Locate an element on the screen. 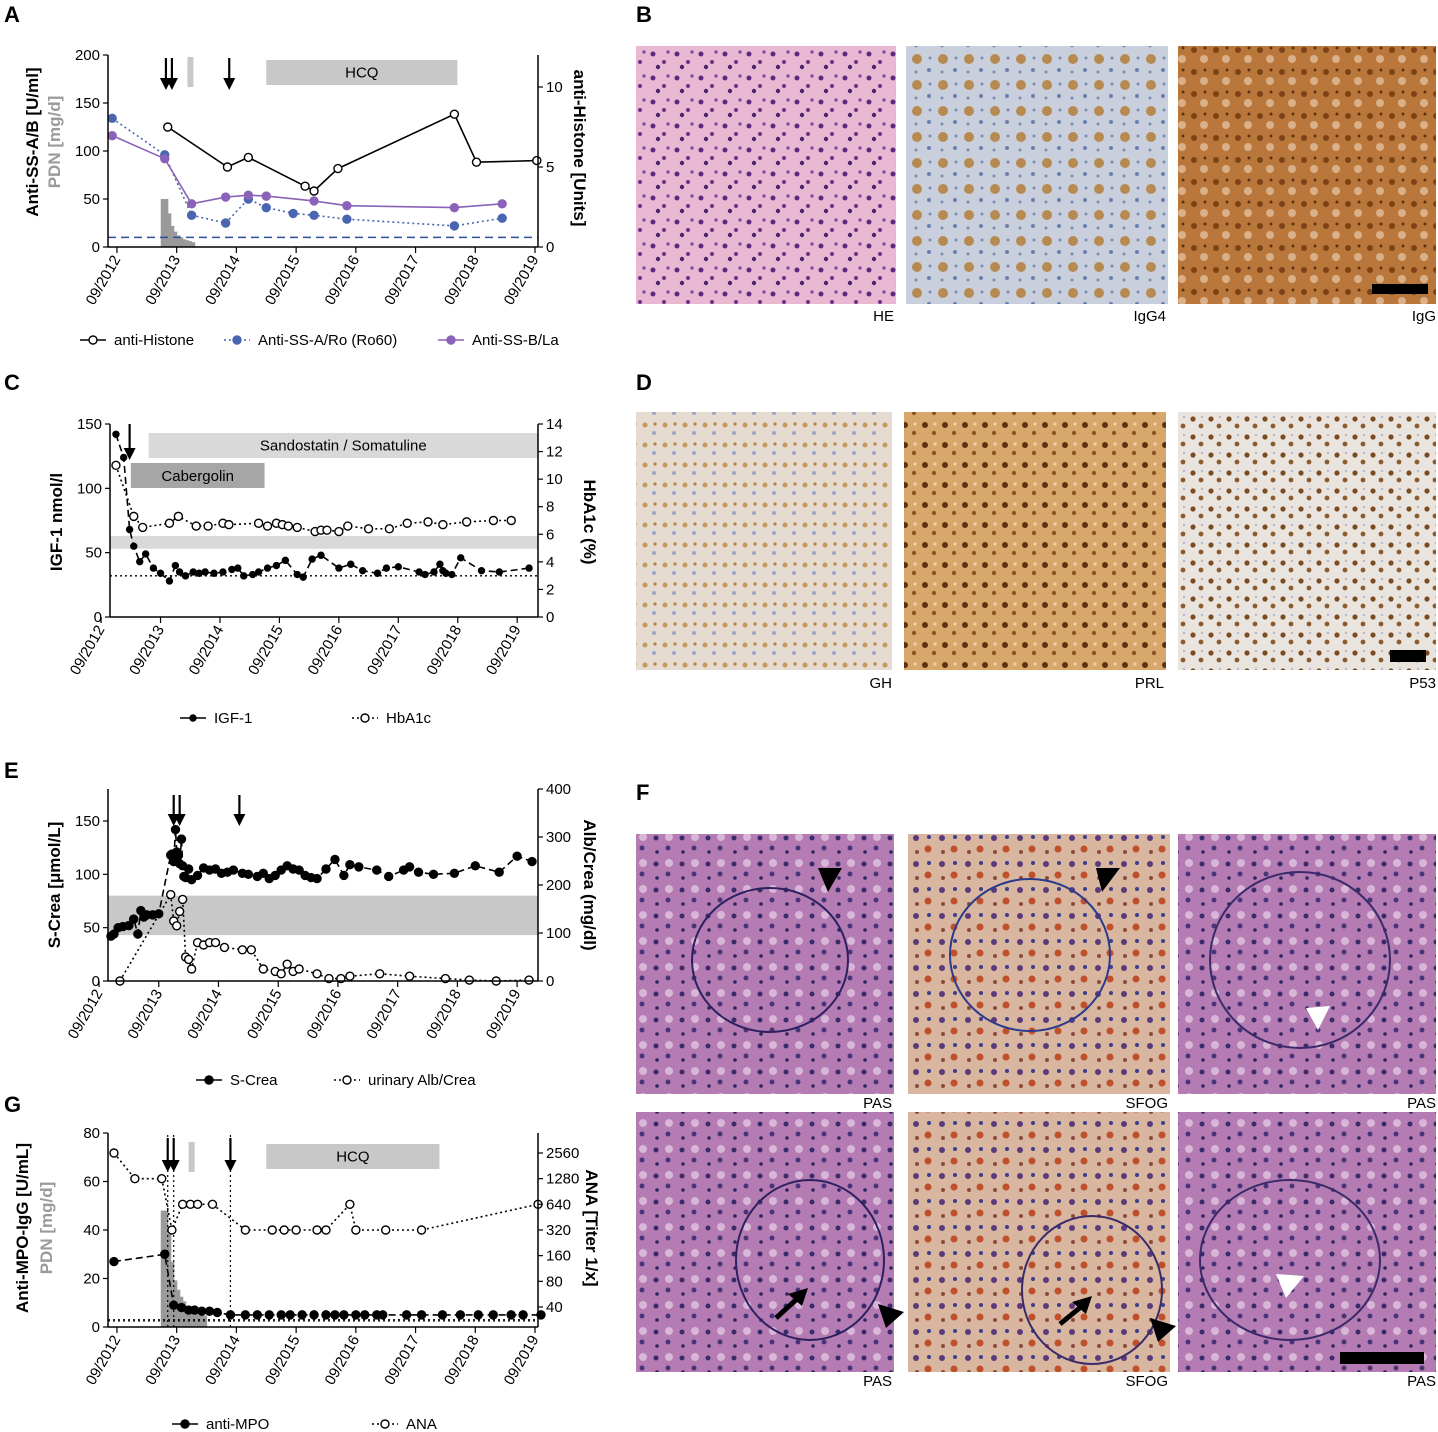 This screenshot has height=1432, width=1438. x-tick-label: 09/2017 is located at coordinates (402, 1360).